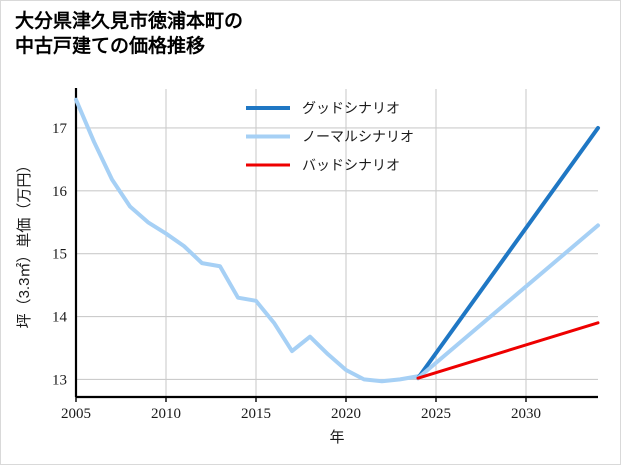 The width and height of the screenshot is (621, 465). I want to click on y-tick-label: 13, so click(59, 380).